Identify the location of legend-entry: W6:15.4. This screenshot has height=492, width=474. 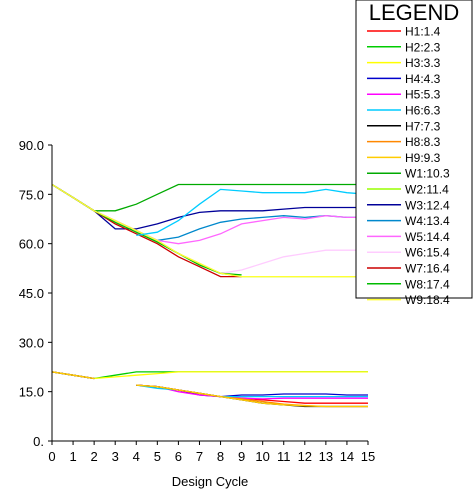
(427, 253).